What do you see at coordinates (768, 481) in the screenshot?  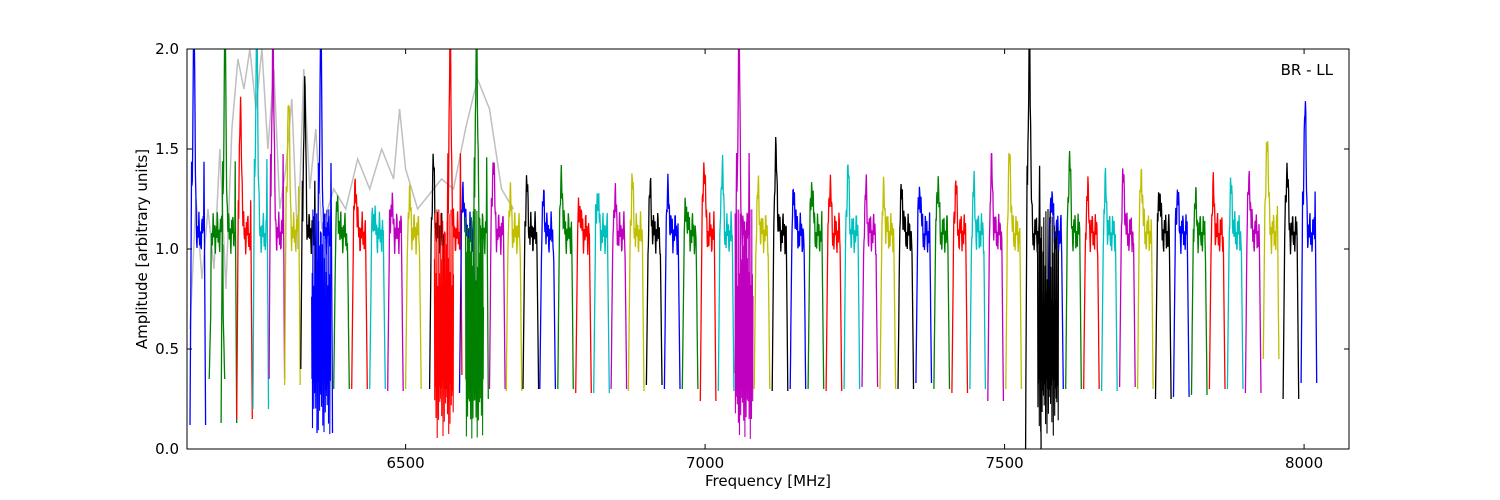 I see `x-axis-label: Frequency [MHz]` at bounding box center [768, 481].